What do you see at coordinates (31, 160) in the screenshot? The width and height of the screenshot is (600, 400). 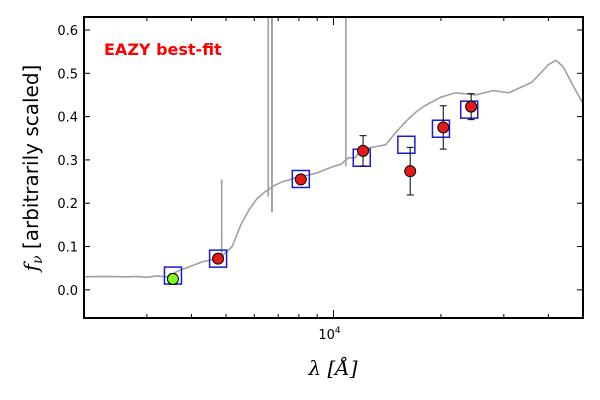 I see `y-axis-label-rest: [arbitrarily scaled]` at bounding box center [31, 160].